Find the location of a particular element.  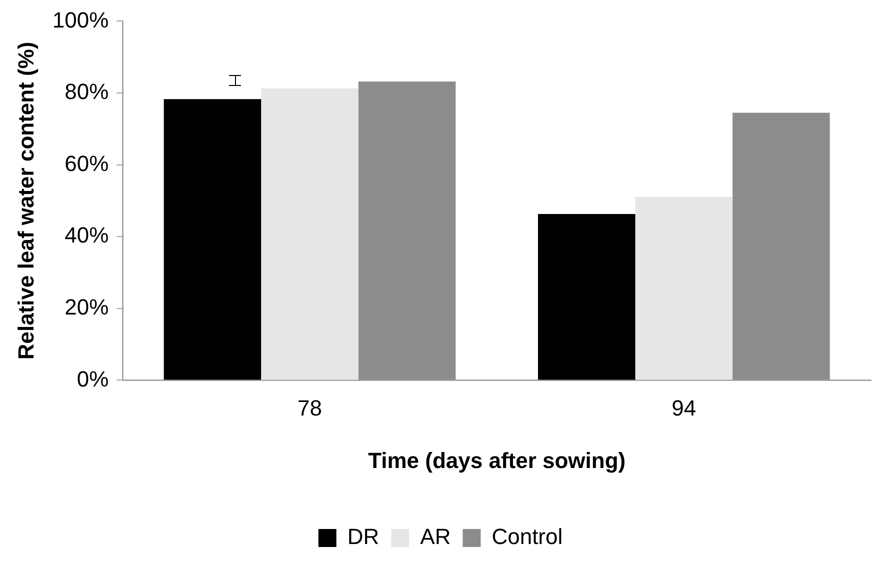

x-tick-label: 78 is located at coordinates (310, 407).